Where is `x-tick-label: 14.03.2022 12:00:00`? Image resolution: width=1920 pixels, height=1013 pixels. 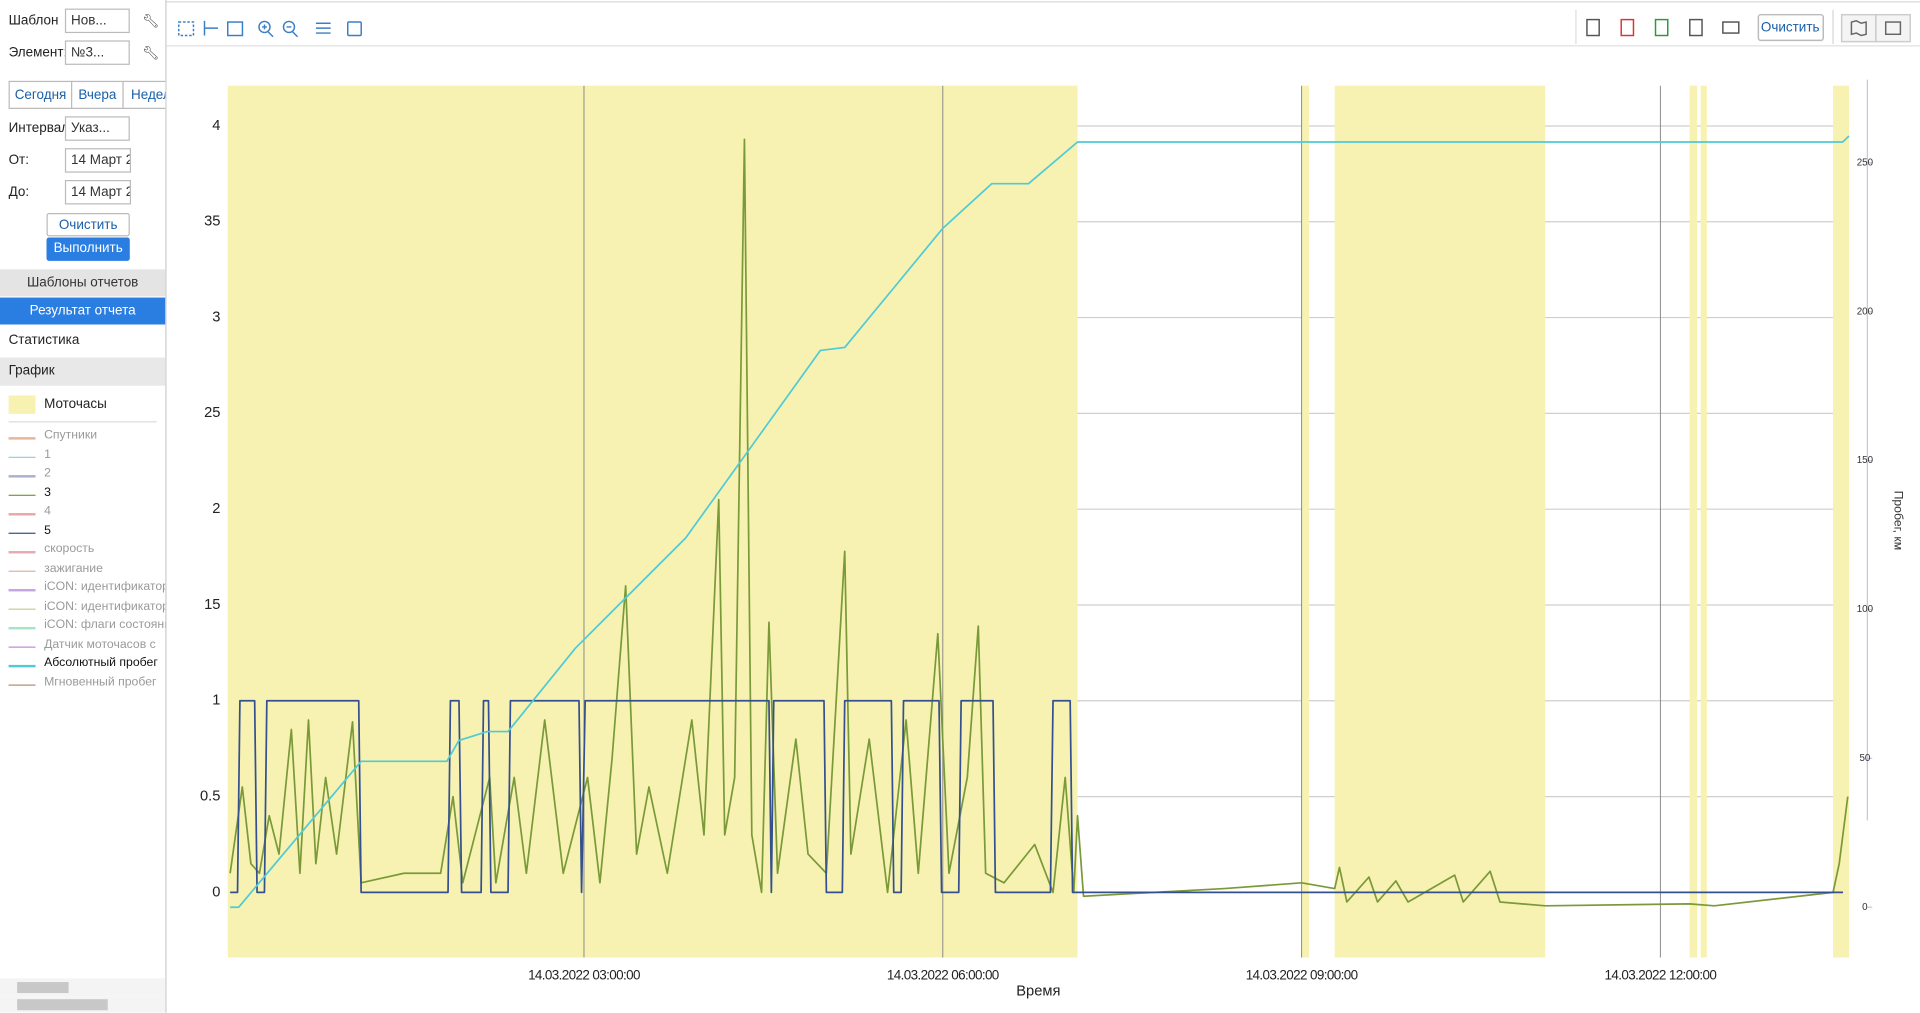
x-tick-label: 14.03.2022 12:00:00 is located at coordinates (1660, 974).